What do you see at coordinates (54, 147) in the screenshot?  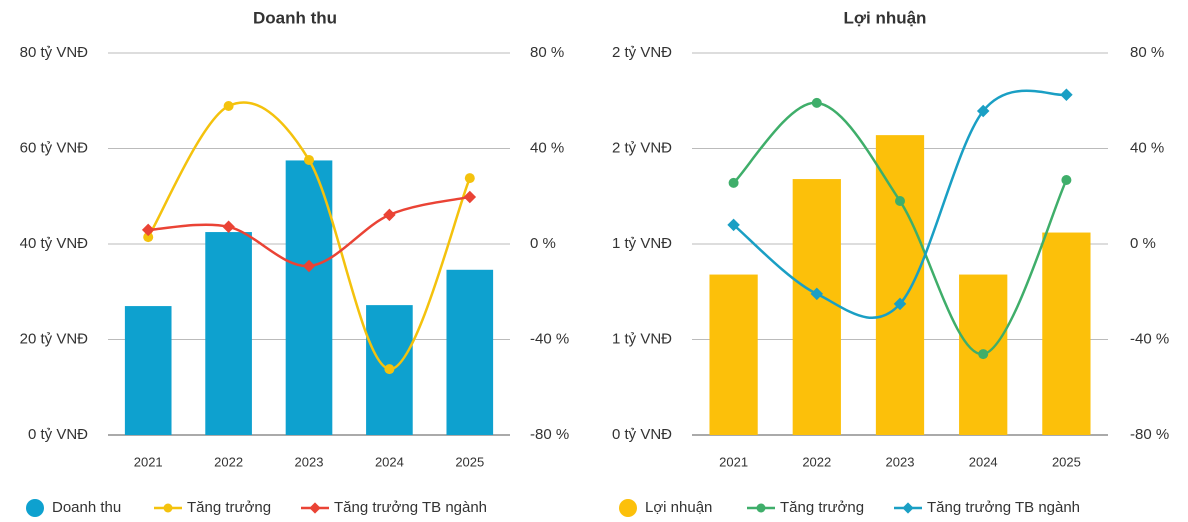 I see `y-tick-label: 60 tỷ VNĐ` at bounding box center [54, 147].